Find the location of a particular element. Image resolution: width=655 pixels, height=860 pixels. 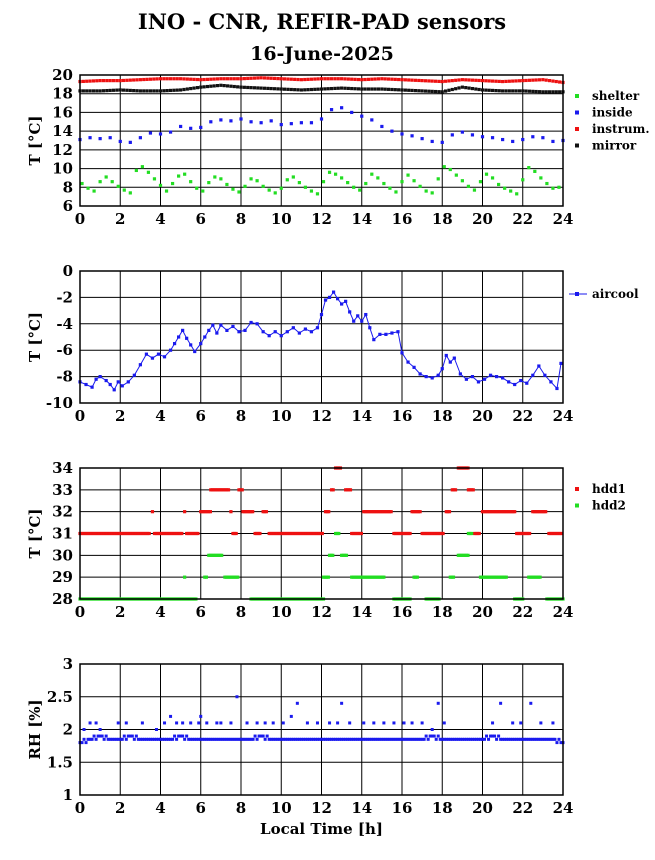

legend-entry: instrum. is located at coordinates (621, 129).